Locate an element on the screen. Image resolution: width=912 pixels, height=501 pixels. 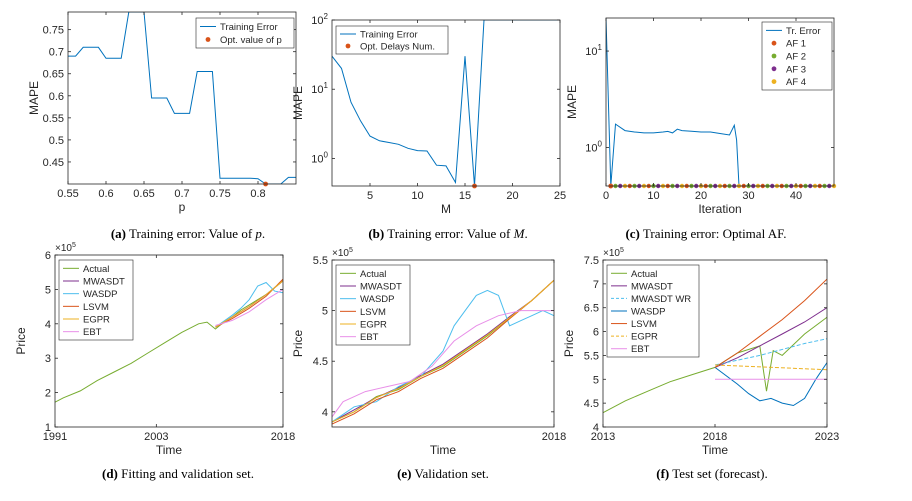
y-tick-label: 0.6 is located at coordinates (56, 97).